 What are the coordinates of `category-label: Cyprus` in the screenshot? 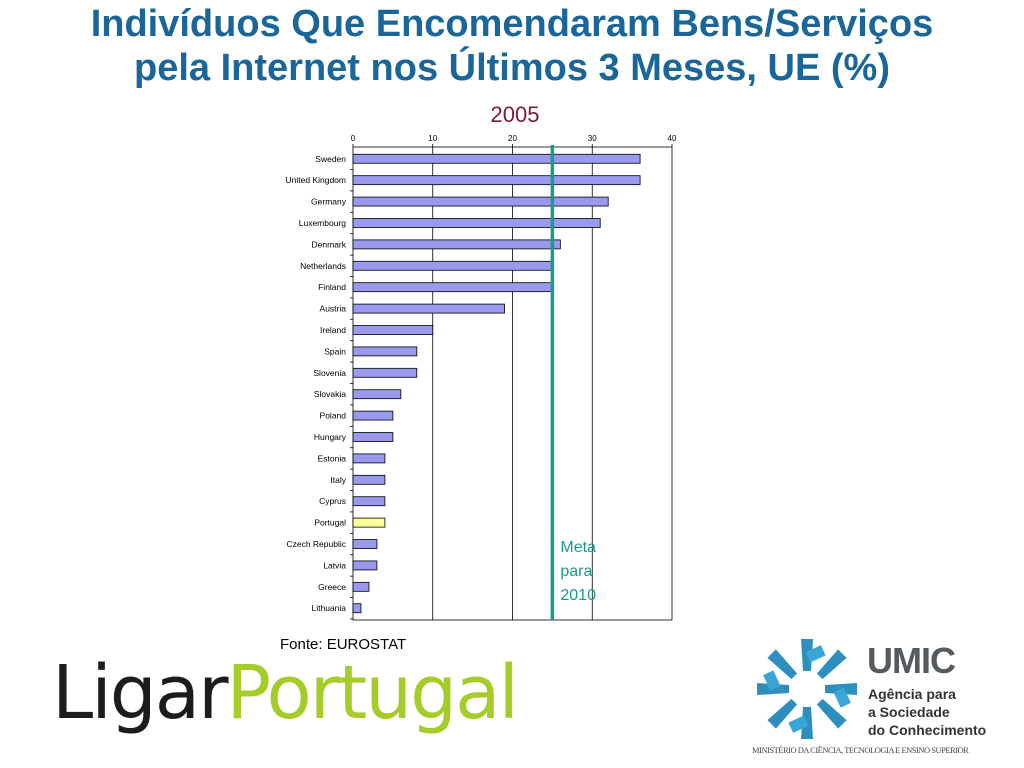 It's located at (332, 501).